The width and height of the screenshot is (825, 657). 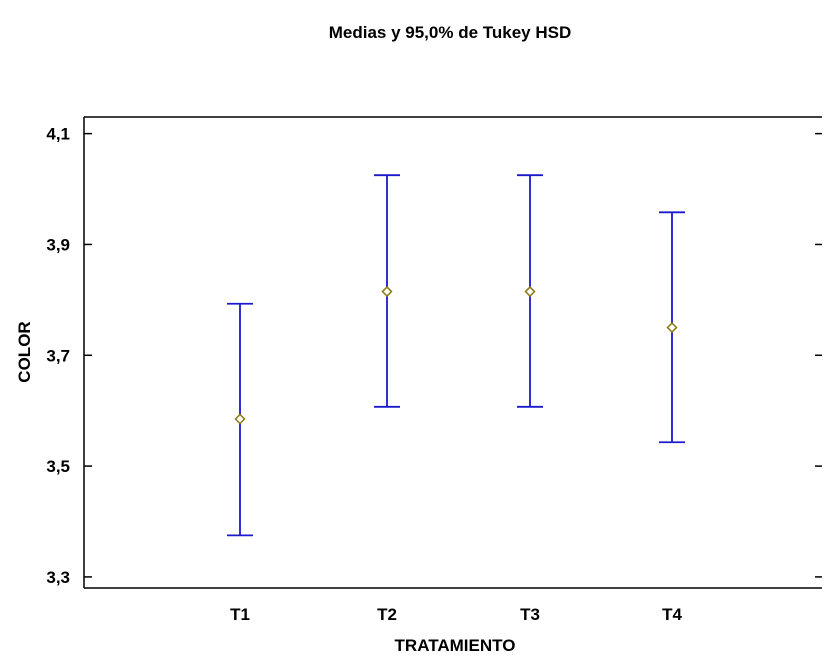 What do you see at coordinates (58, 134) in the screenshot?
I see `y-tick-label: 4,1` at bounding box center [58, 134].